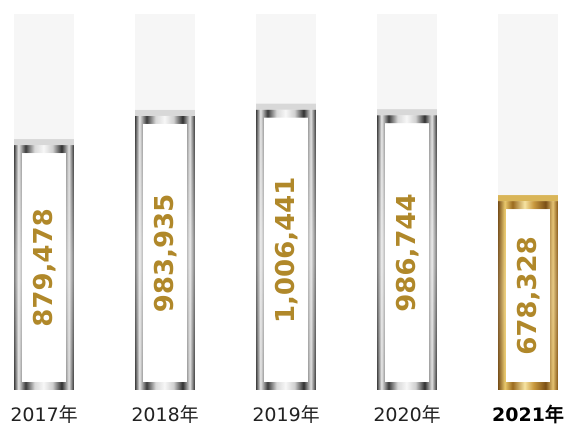 The image size is (568, 430). I want to click on x-tick-label: 2020年, so click(406, 415).